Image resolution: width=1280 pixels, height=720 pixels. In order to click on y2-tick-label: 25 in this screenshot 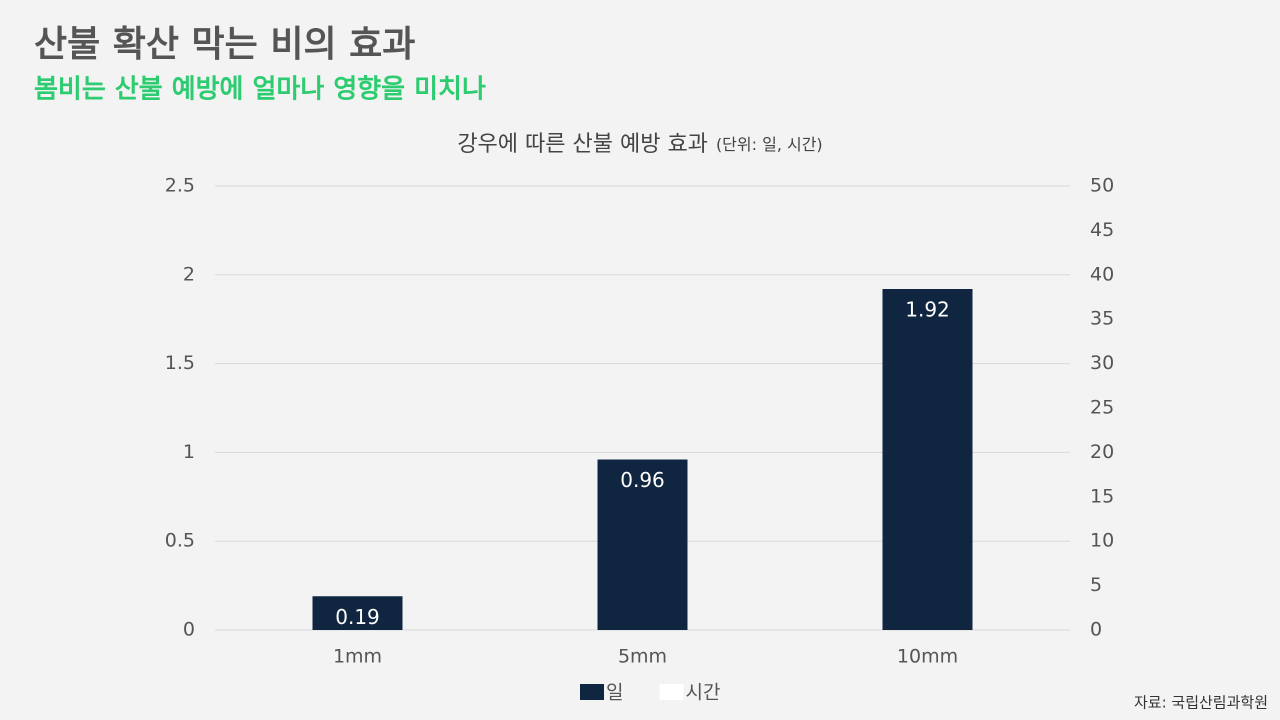, I will do `click(1102, 408)`.